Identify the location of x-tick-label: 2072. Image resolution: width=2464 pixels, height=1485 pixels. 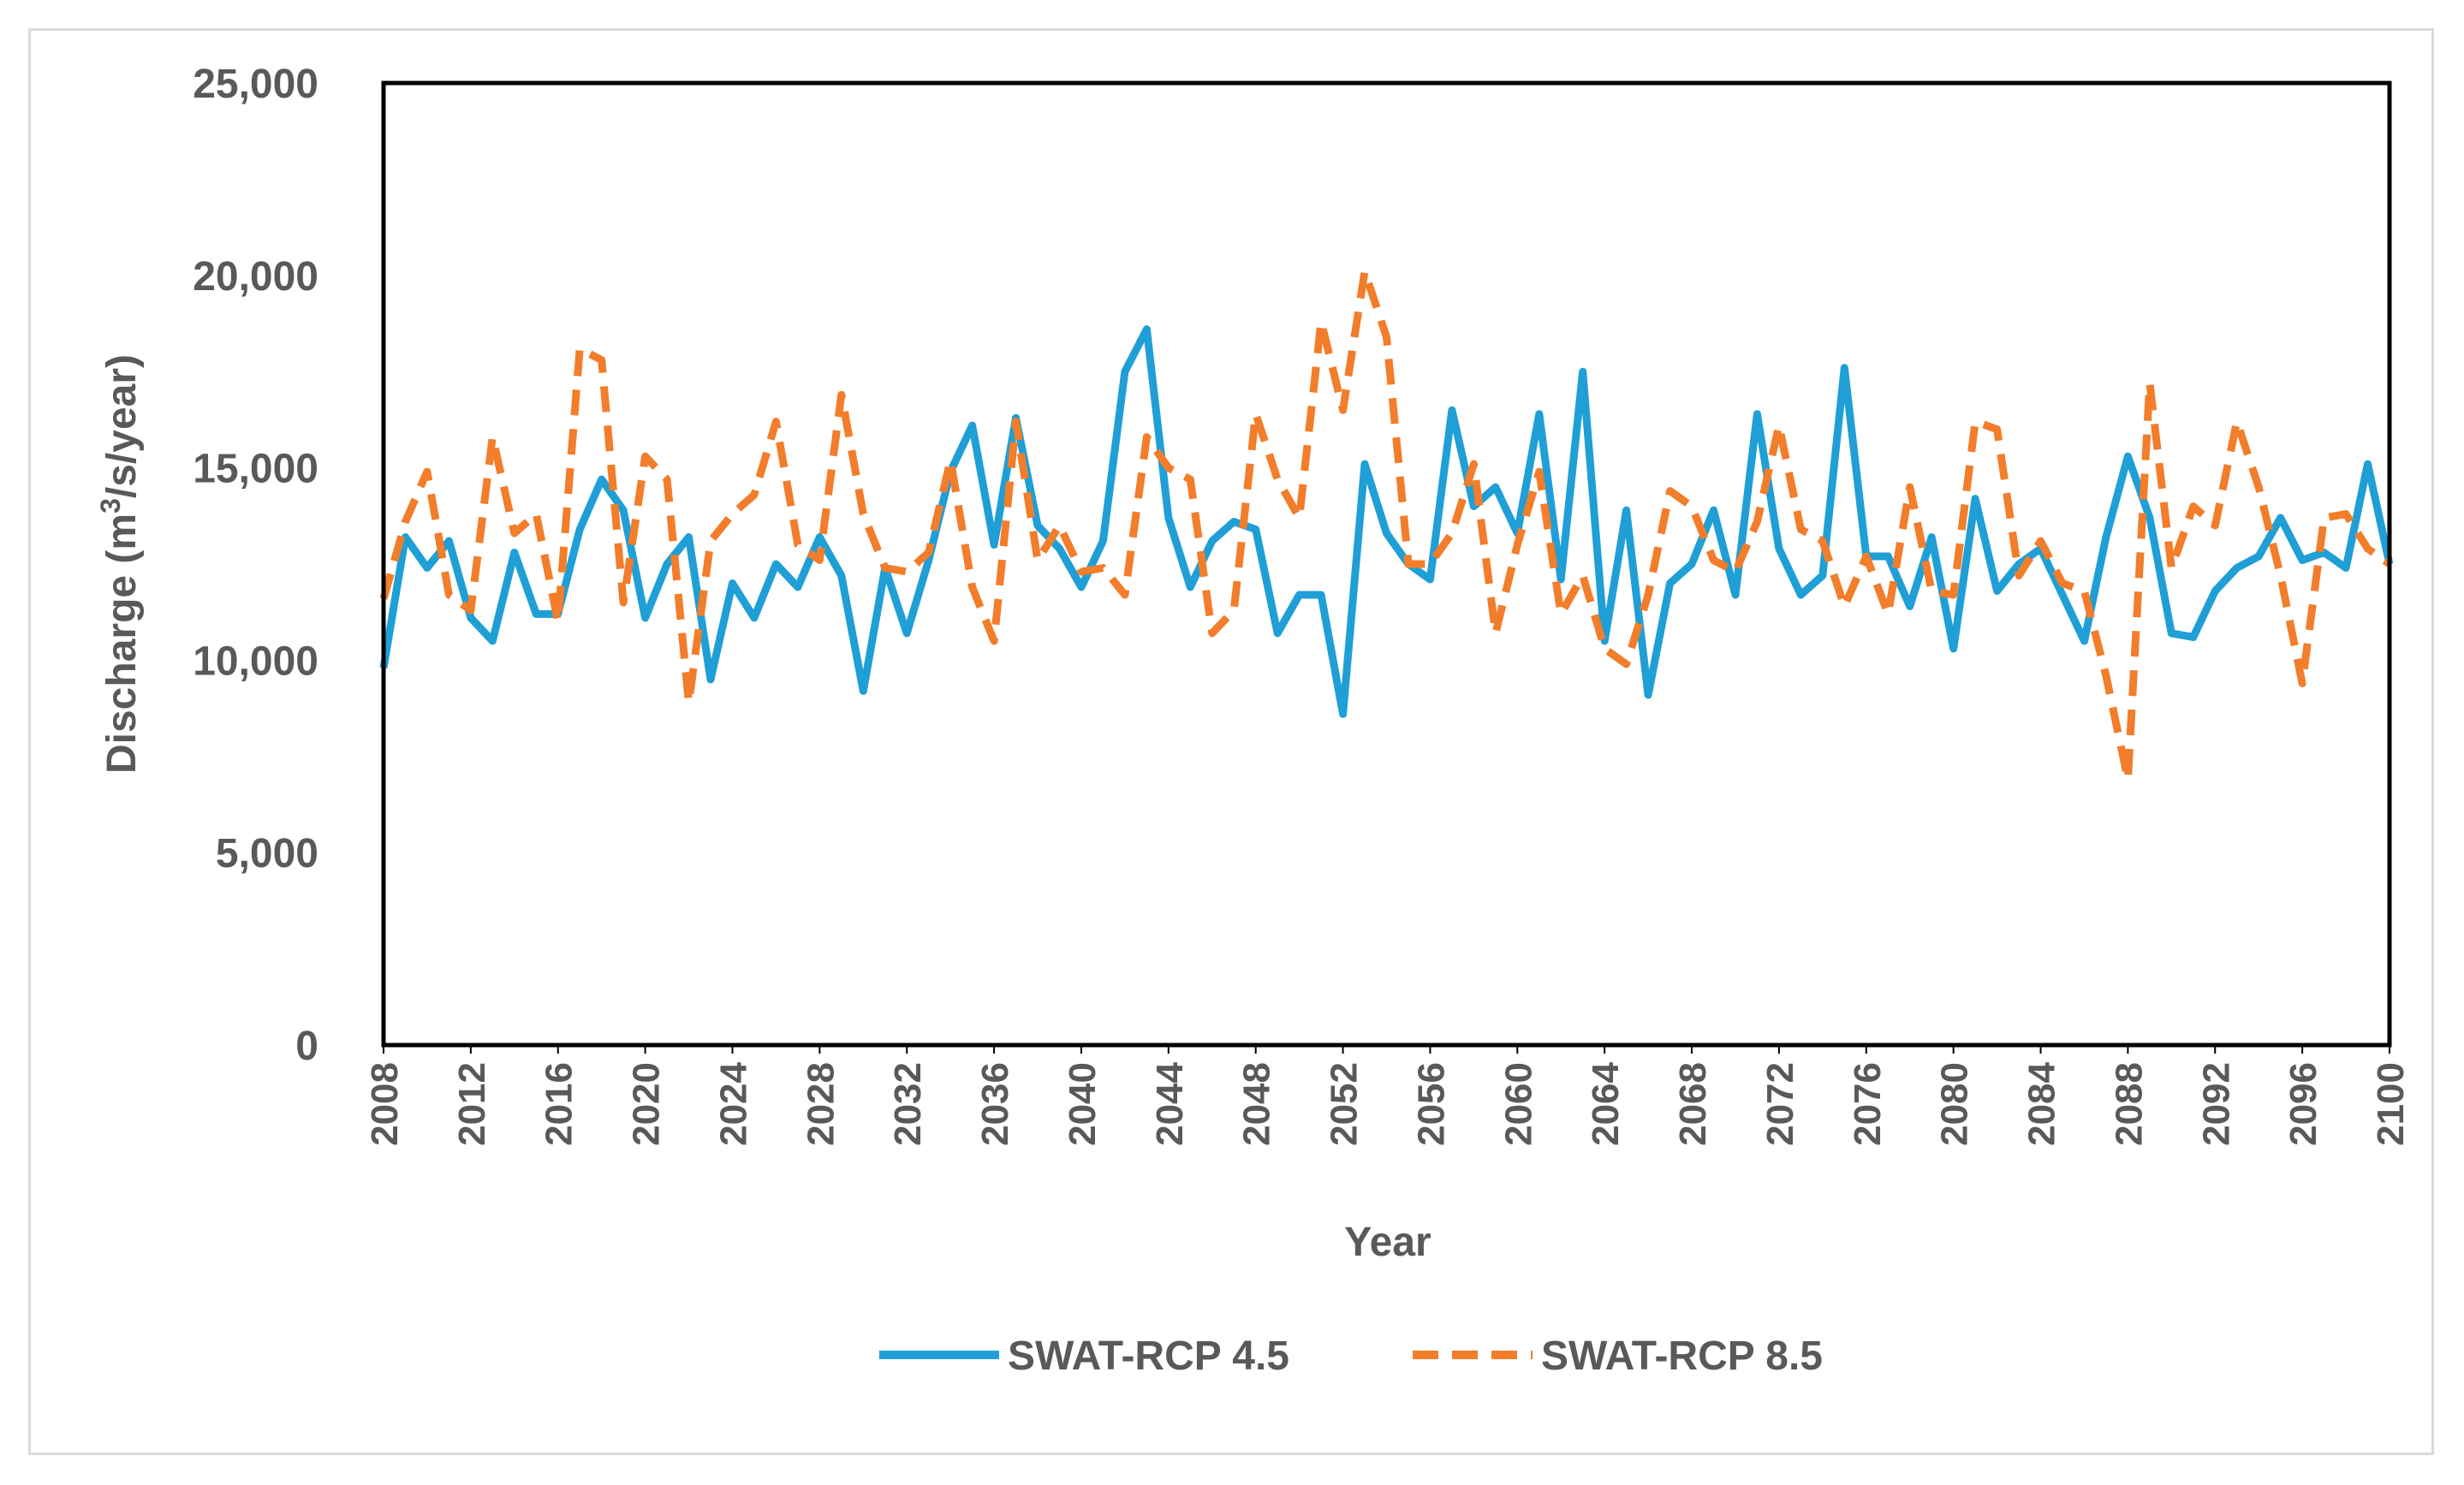
(1780, 1104).